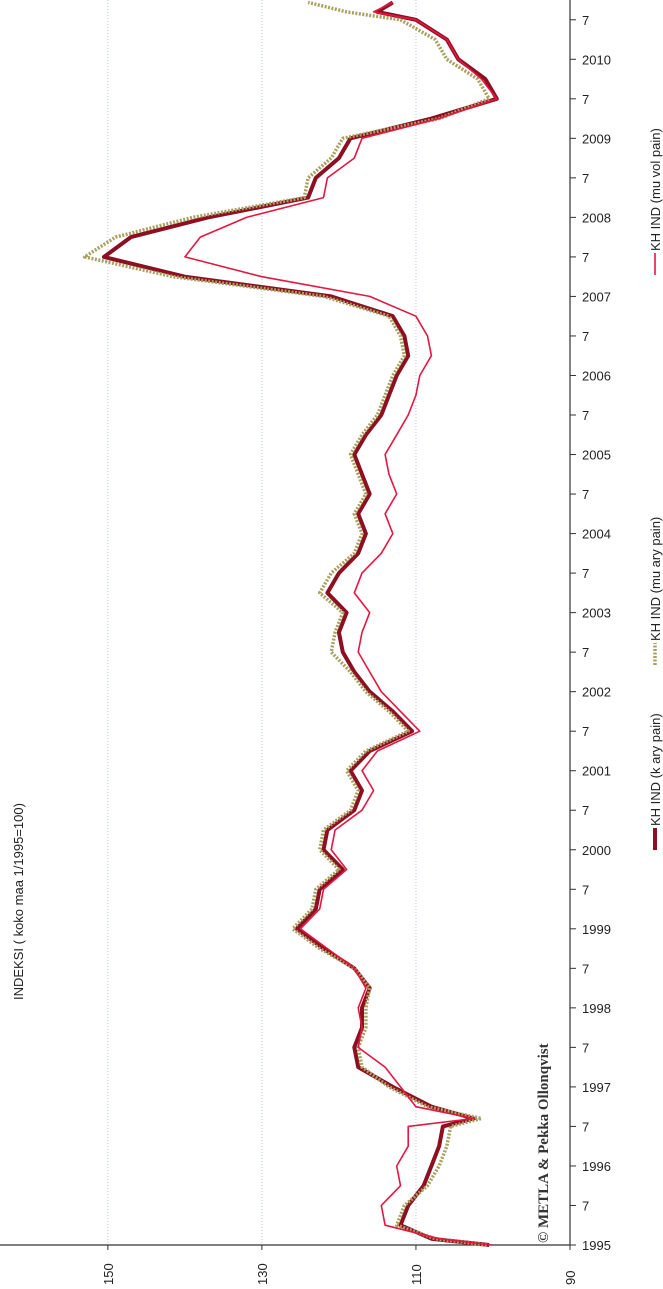 Image resolution: width=663 pixels, height=1289 pixels. Describe the element at coordinates (596, 1166) in the screenshot. I see `x-tick-label: 1996` at that location.